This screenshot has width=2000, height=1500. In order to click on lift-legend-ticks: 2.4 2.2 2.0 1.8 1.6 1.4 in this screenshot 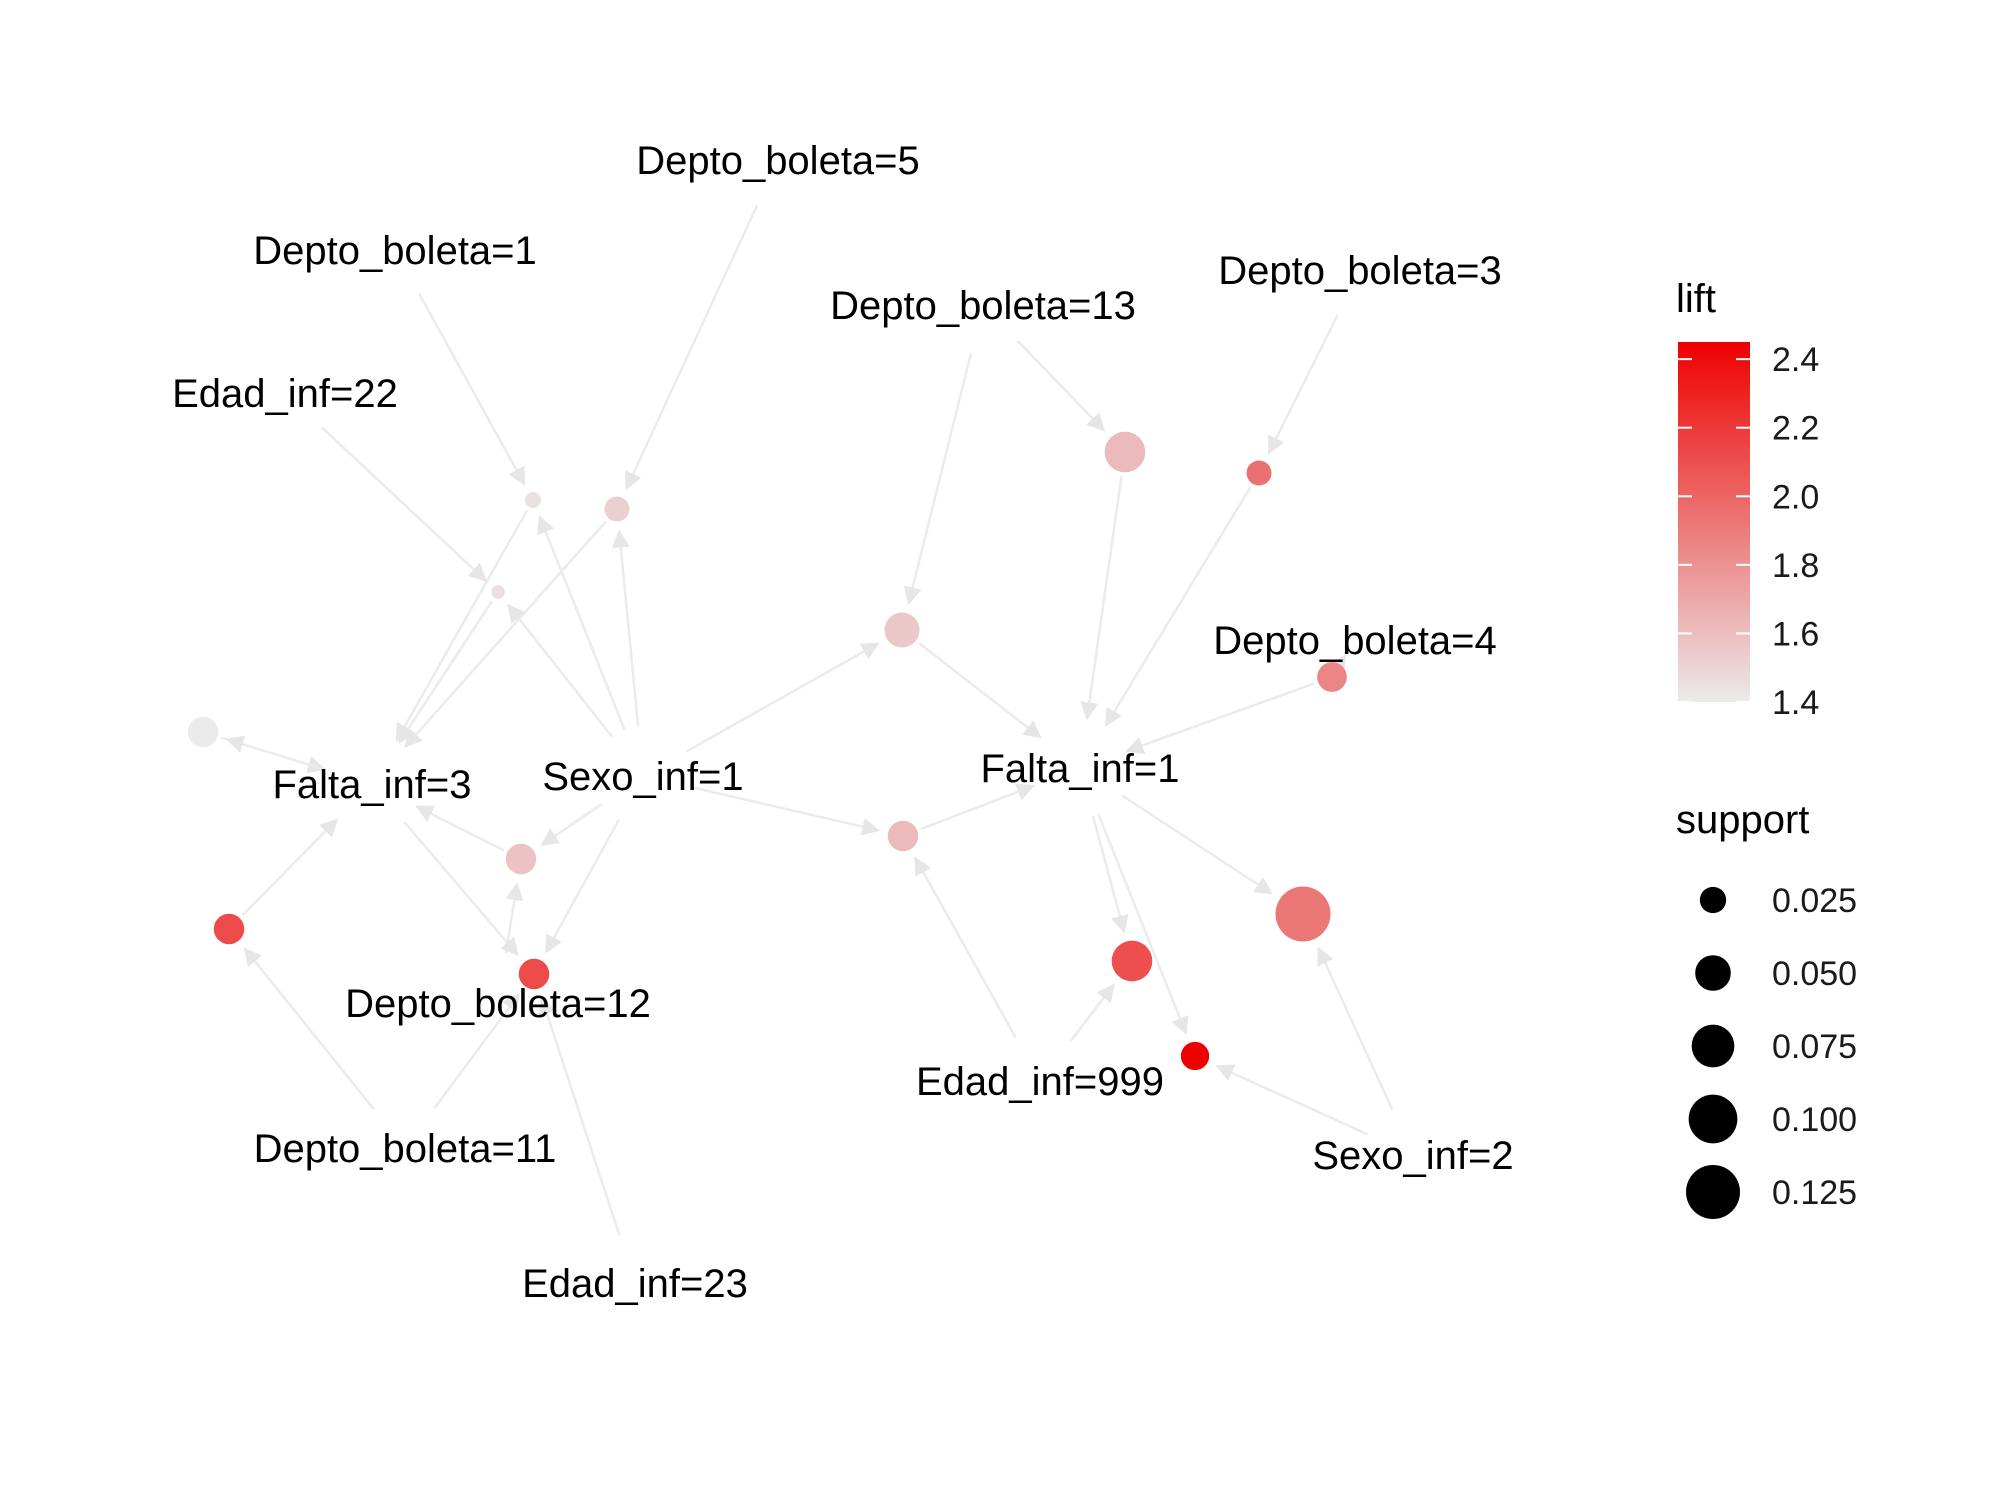, I will do `click(1748, 531)`.